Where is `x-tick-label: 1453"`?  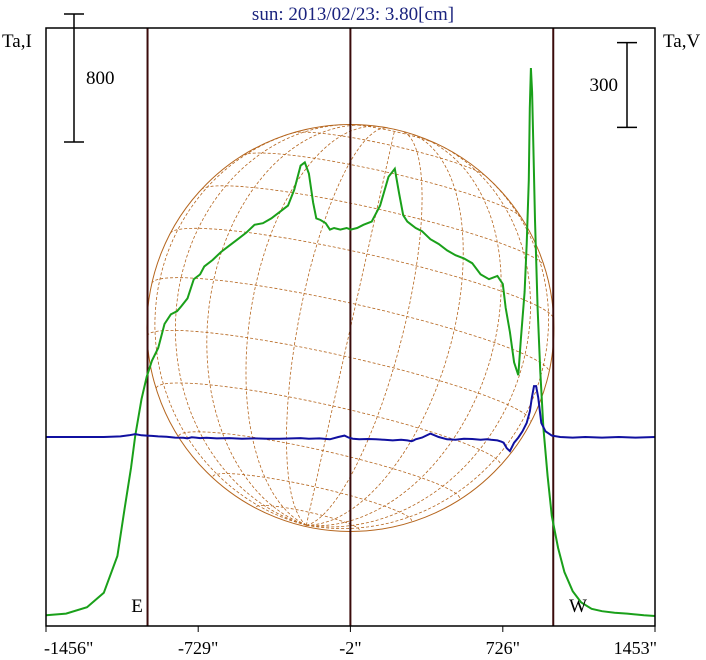
x-tick-label: 1453" is located at coordinates (635, 648).